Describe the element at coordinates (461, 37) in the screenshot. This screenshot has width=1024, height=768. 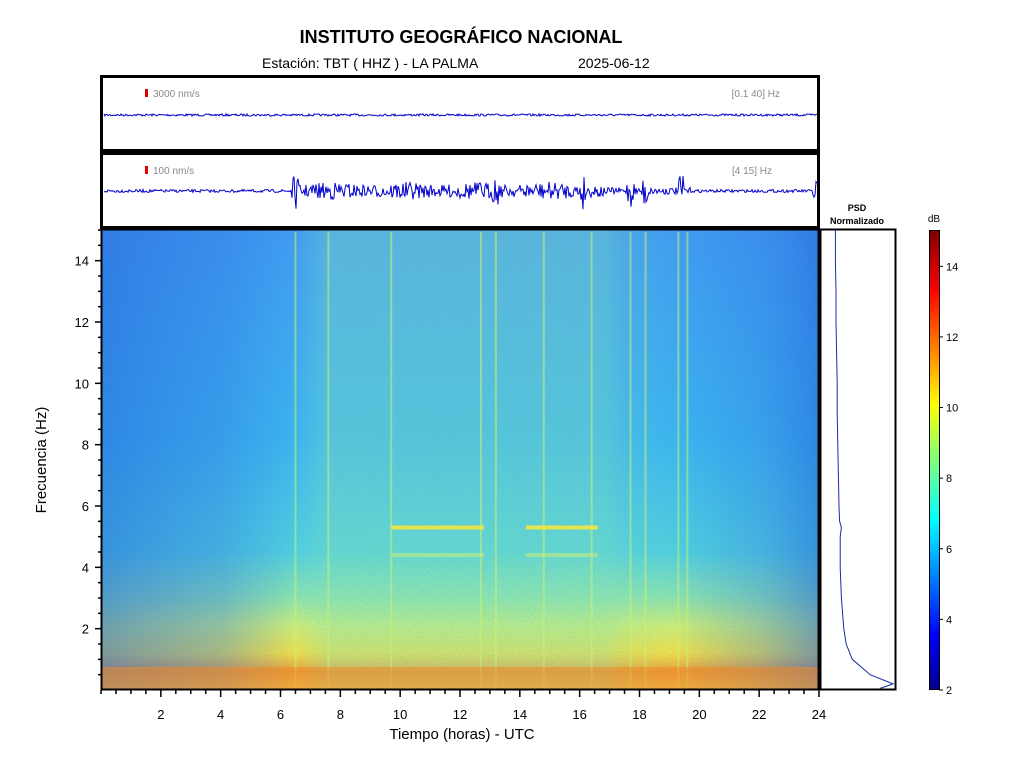
I see `chart-title: INSTITUTO GEOGRÁFICO NACIONAL` at that location.